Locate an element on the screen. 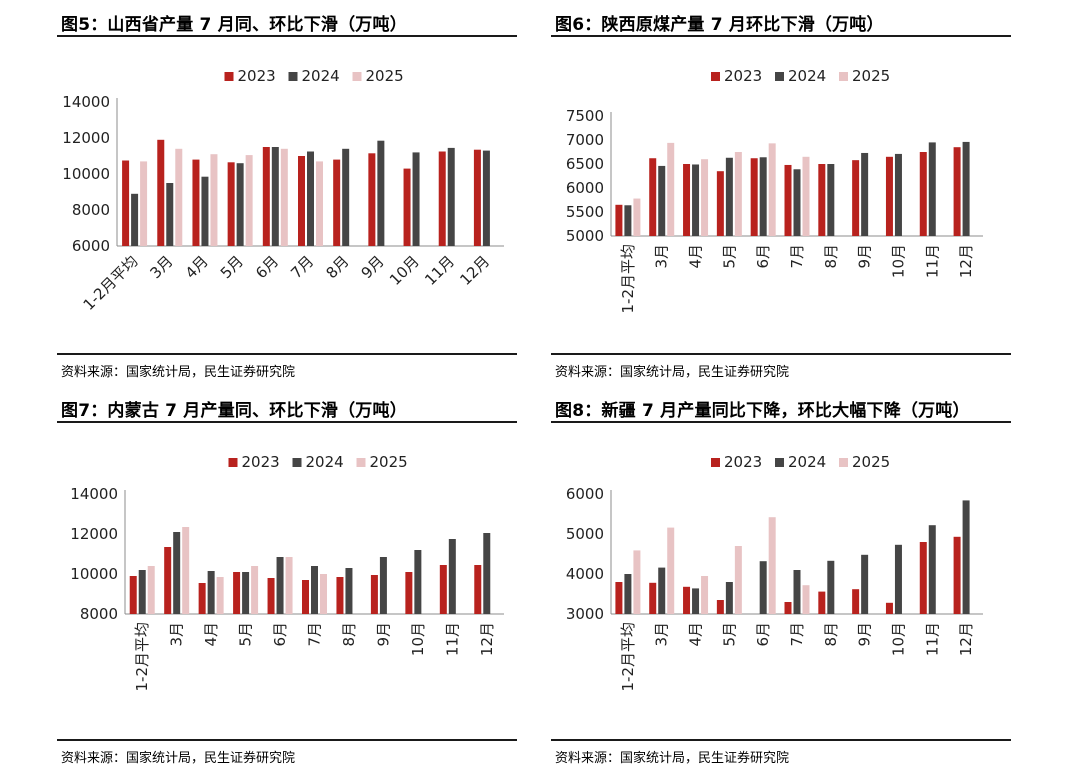  x-tick-label: 3月 is located at coordinates (662, 634).